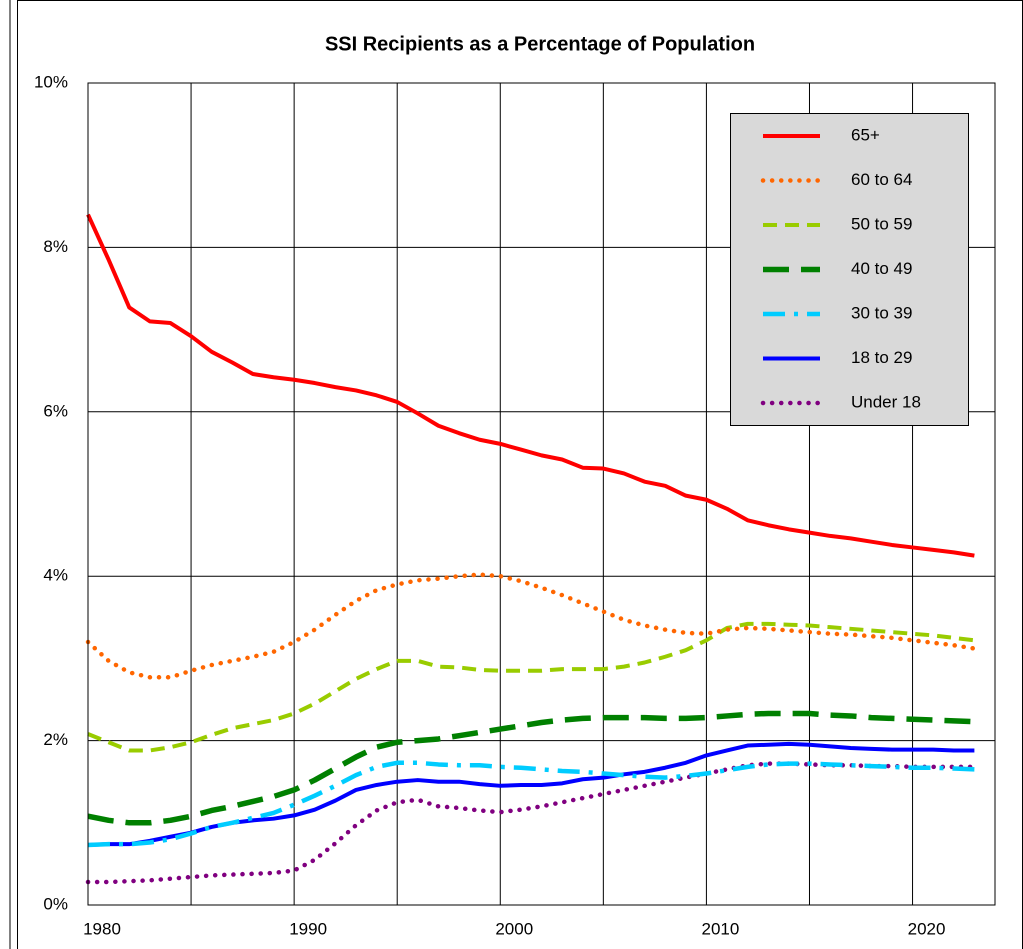 This screenshot has width=1023, height=949. I want to click on legend-label: 18 to 29, so click(881, 357).